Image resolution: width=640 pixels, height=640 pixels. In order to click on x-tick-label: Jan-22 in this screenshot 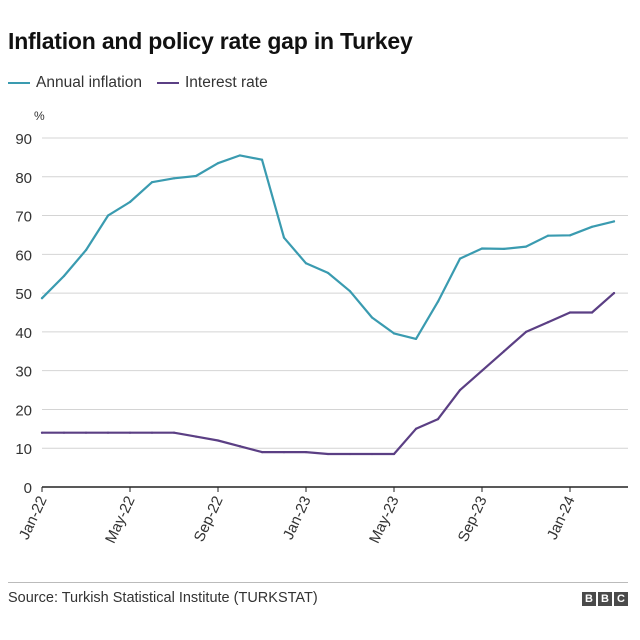, I will do `click(33, 518)`.